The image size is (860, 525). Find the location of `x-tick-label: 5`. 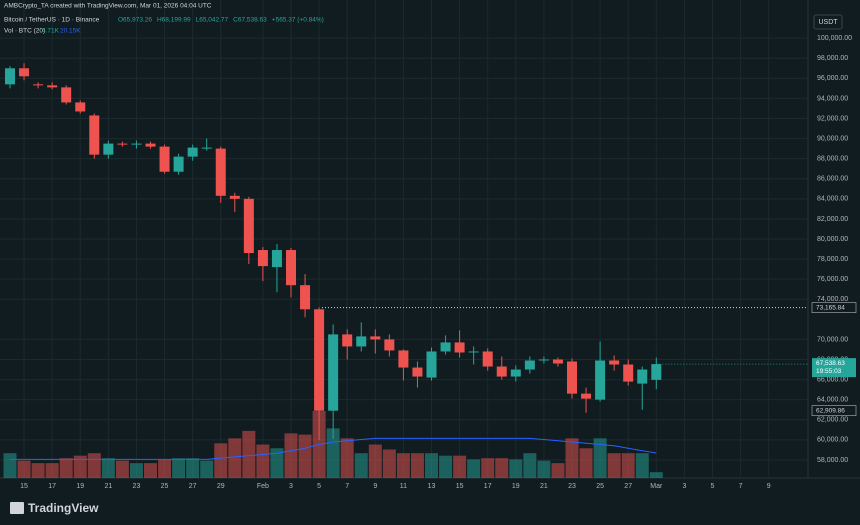

x-tick-label: 5 is located at coordinates (319, 486).